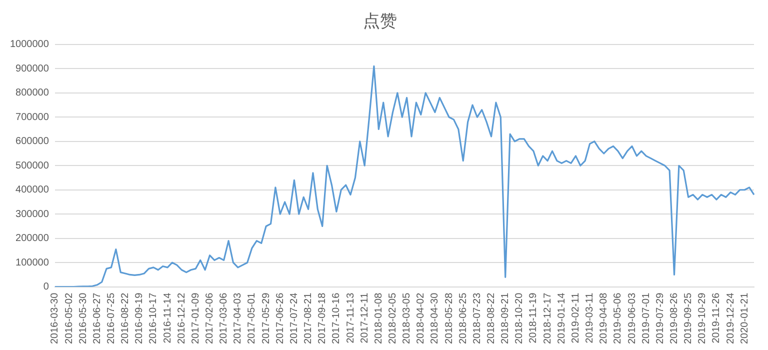 This screenshot has height=350, width=768. Describe the element at coordinates (182, 318) in the screenshot. I see `x-tick-label: 2016-12-12` at that location.